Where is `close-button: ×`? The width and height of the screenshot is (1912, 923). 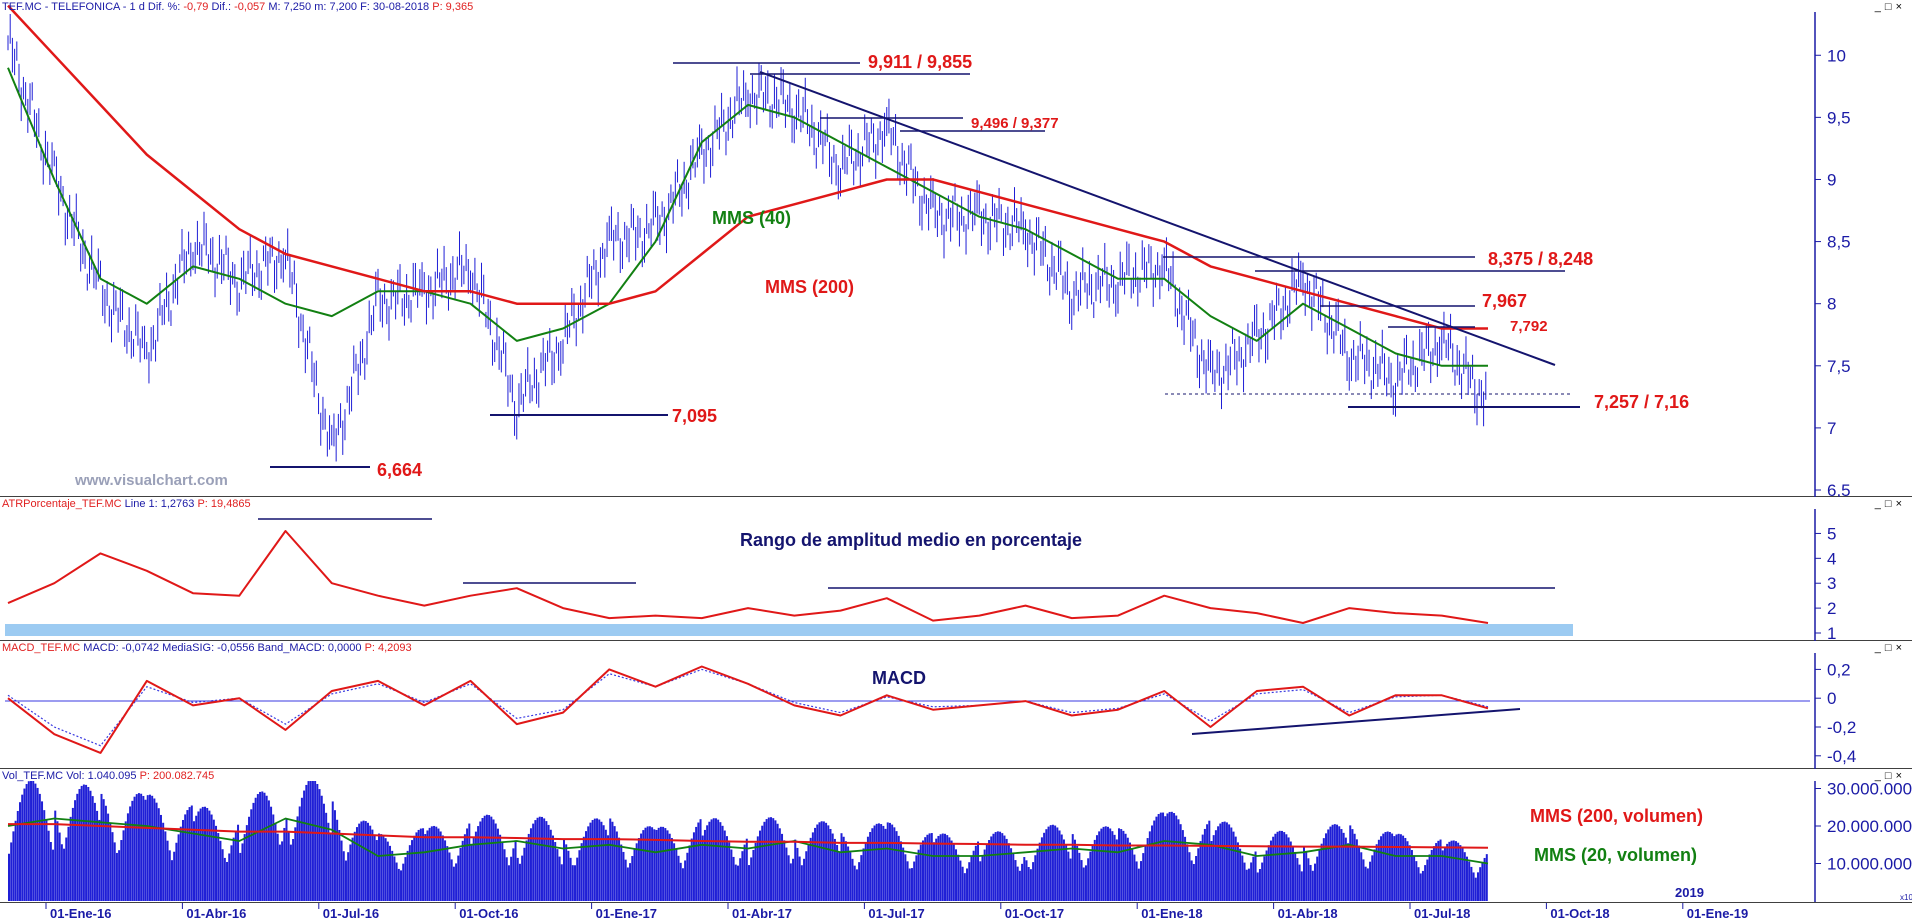 close-button: × is located at coordinates (1900, 7).